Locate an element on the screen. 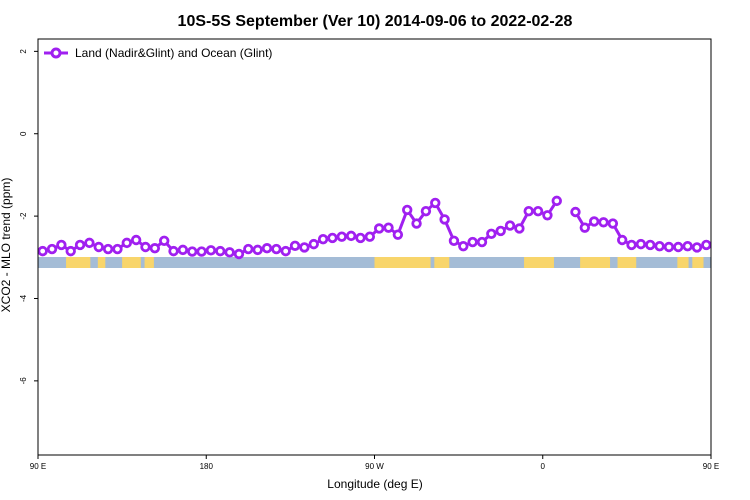 This screenshot has width=750, height=500. legend: Land (Nadir&Glint) and Ocean (Glint) is located at coordinates (158, 53).